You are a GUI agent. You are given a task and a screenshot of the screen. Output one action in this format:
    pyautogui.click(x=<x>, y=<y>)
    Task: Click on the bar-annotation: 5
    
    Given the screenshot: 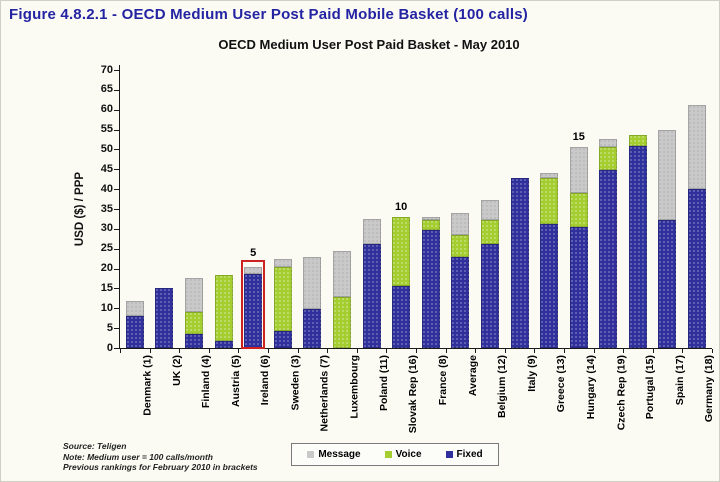 What is the action you would take?
    pyautogui.click(x=253, y=253)
    